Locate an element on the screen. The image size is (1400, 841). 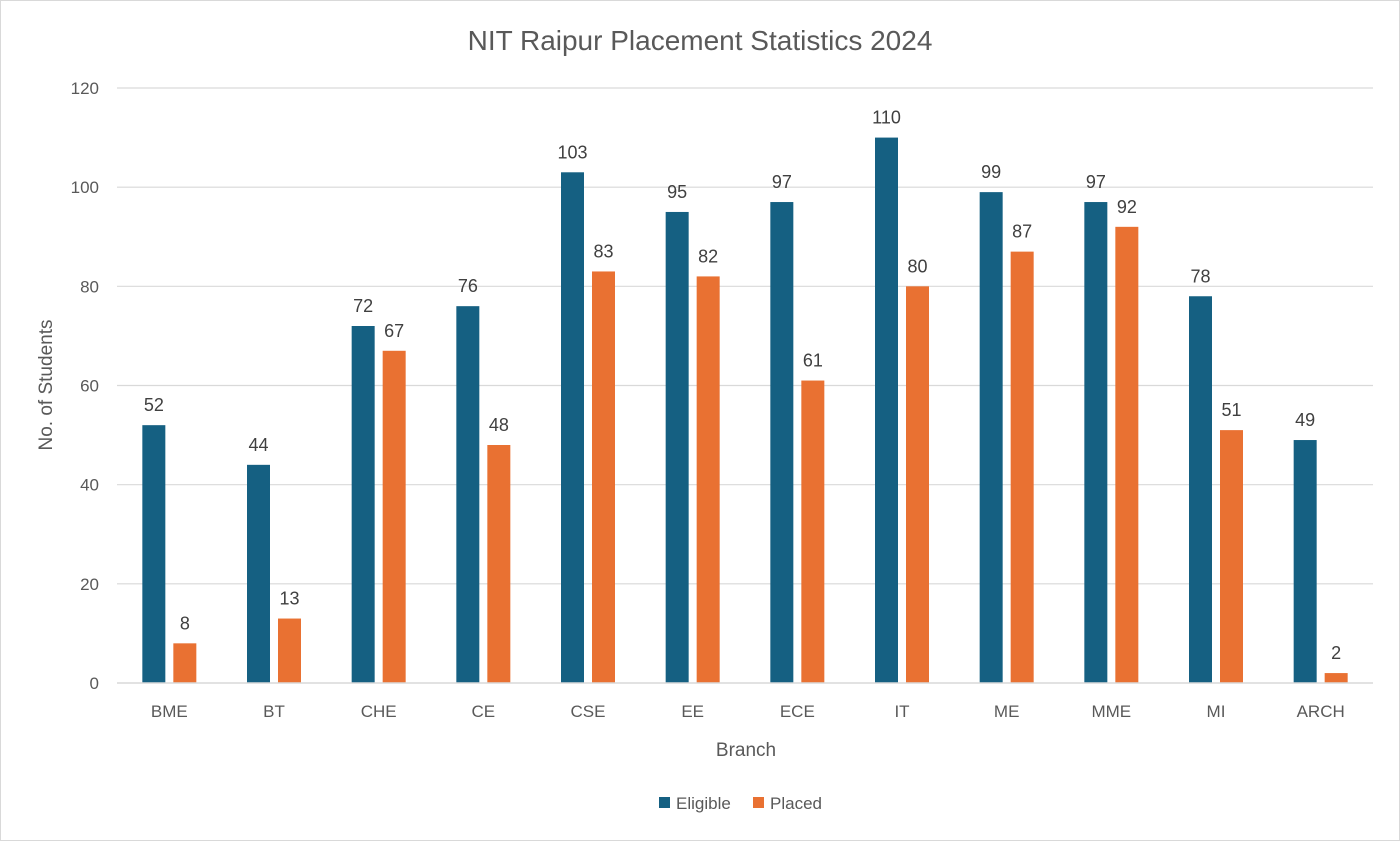
data-label-eligible: 49 is located at coordinates (1305, 420).